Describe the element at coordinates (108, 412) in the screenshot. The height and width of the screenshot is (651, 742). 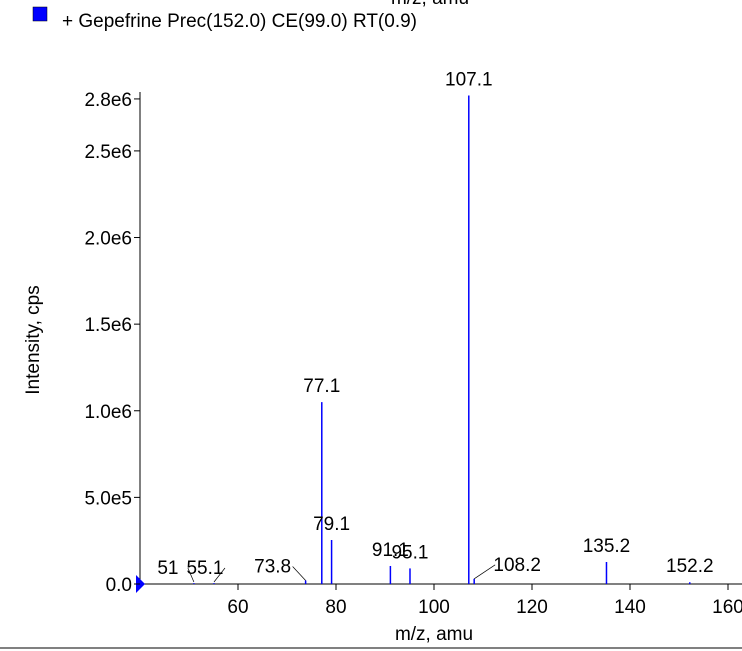
I see `y-tick-label: 1.0e6` at that location.